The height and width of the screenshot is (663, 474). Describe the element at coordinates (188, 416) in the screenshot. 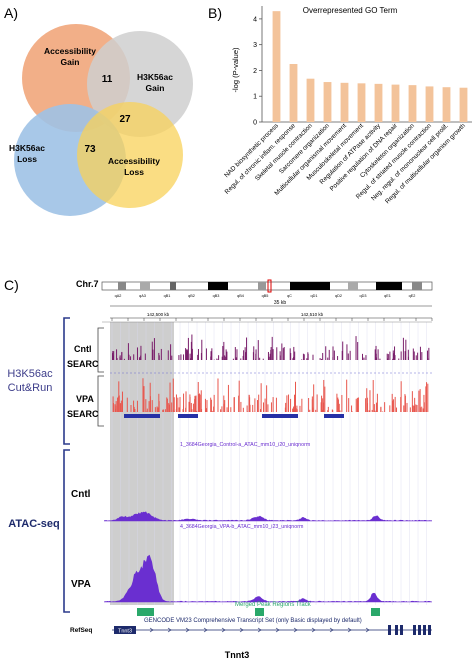

I see `searc-region` at that location.